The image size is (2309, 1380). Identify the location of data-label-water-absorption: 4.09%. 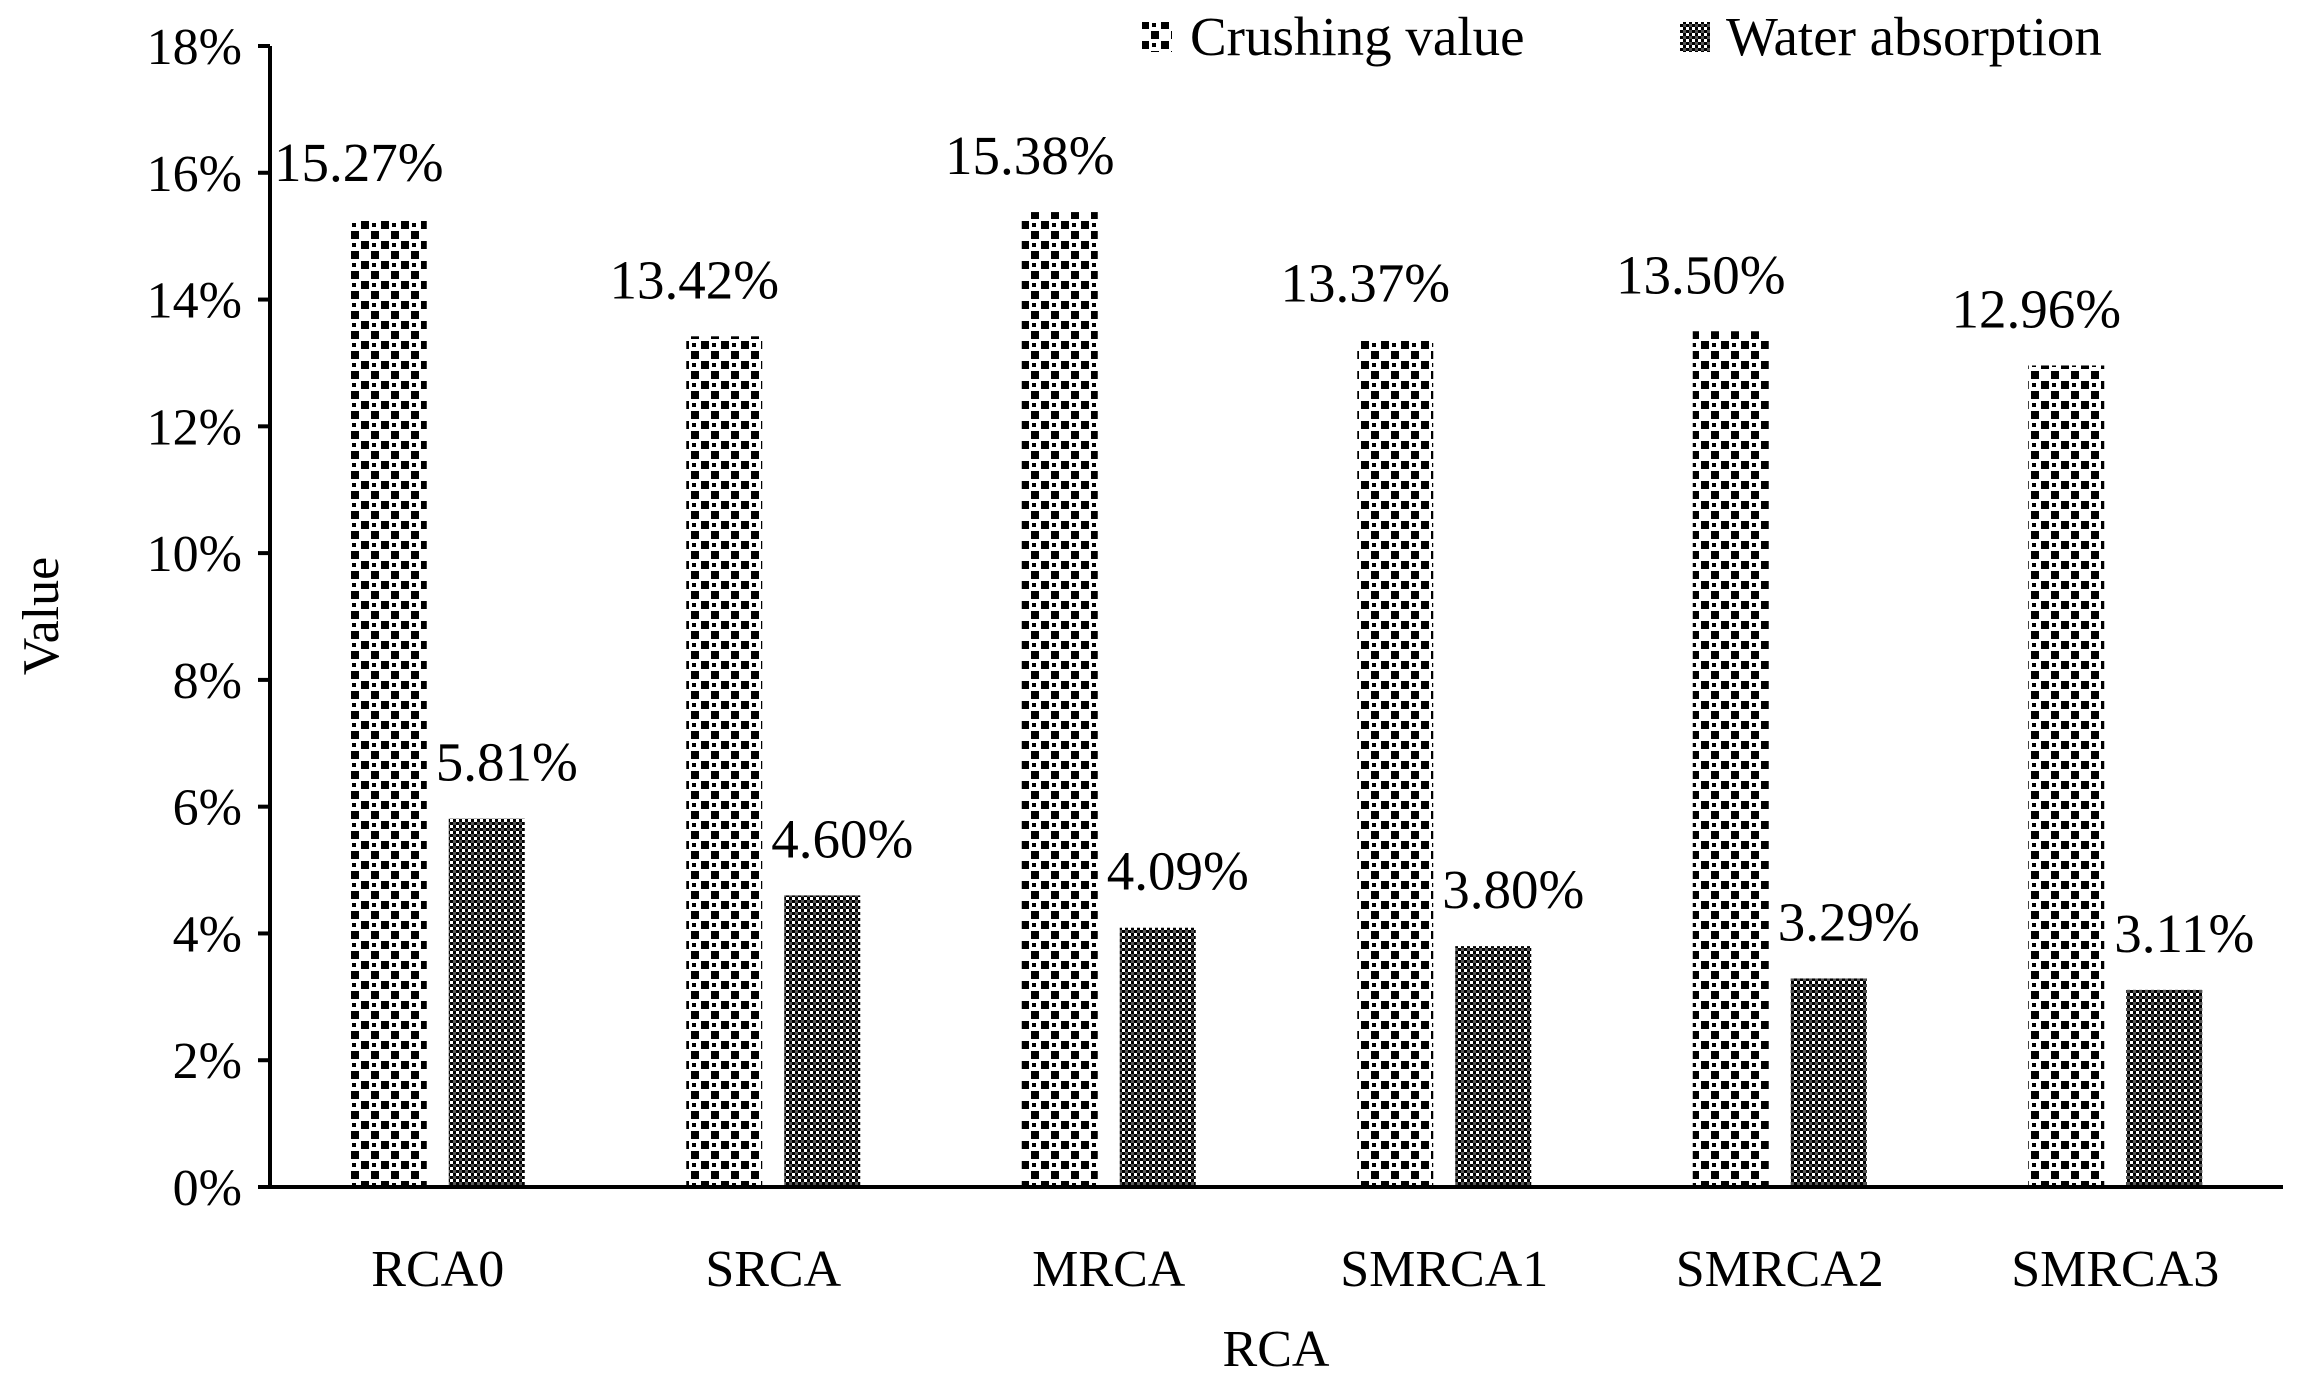
(1178, 871).